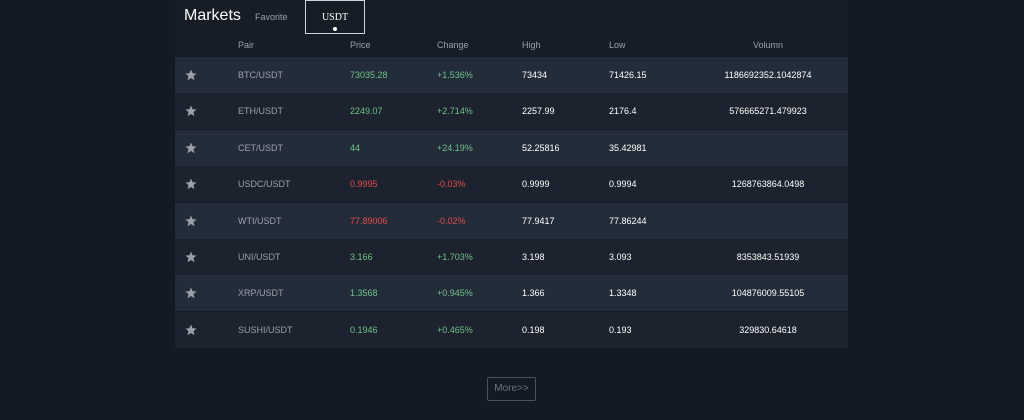  I want to click on cell-4: 1.3348, so click(623, 293).